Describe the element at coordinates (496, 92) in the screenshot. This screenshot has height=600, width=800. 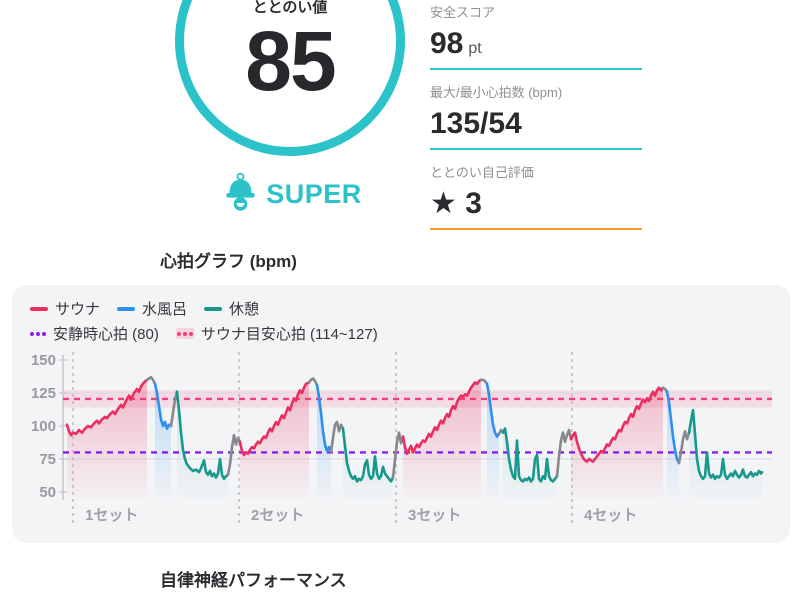
I see `stat-label: 最大/最小心拍数 (bpm)` at that location.